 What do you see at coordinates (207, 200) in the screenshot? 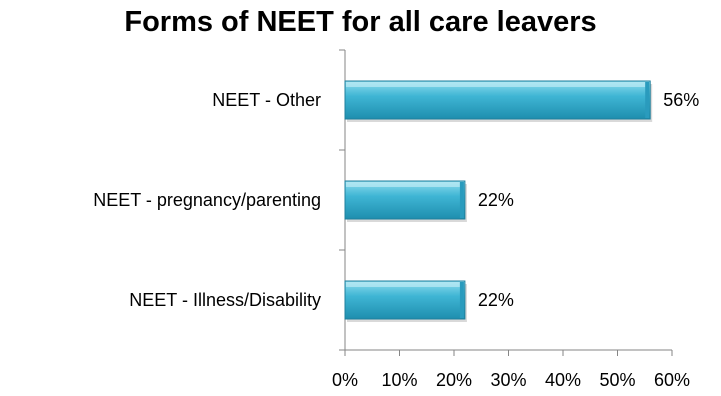
I see `category-label: NEET - pregnancy/parenting` at bounding box center [207, 200].